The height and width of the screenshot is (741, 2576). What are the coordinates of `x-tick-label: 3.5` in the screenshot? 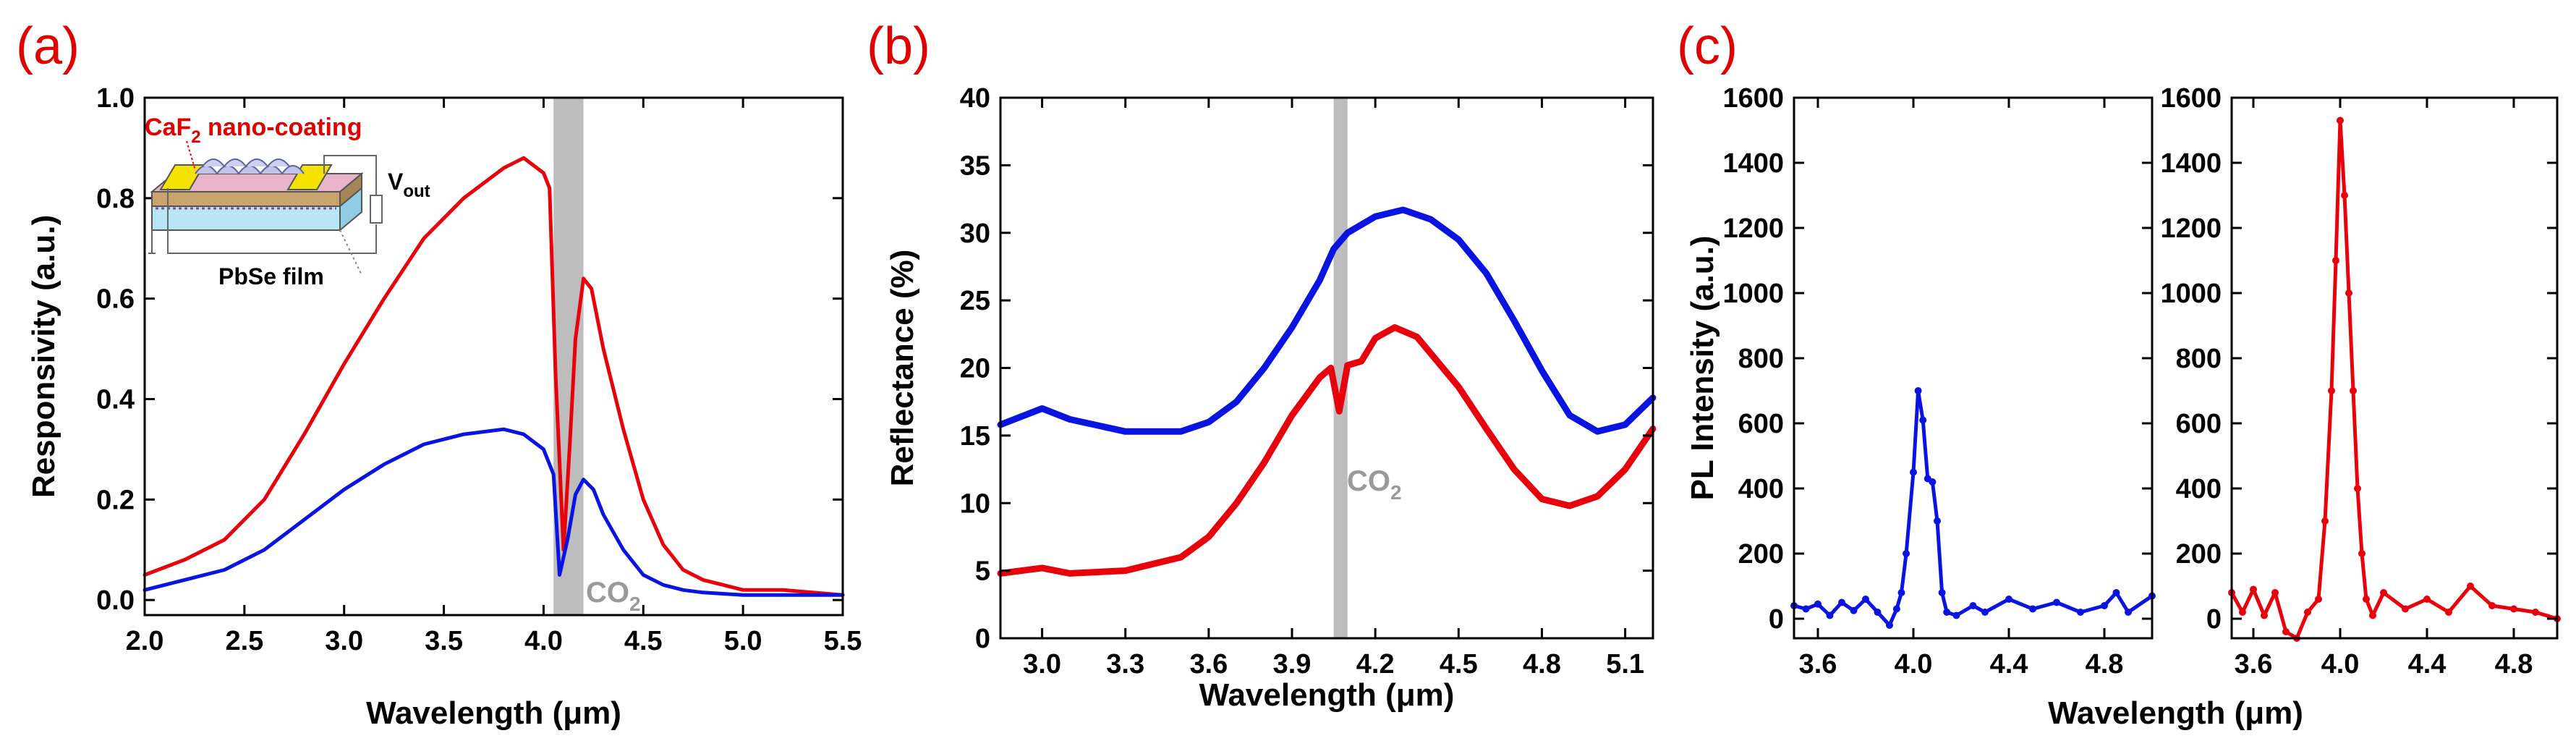 It's located at (444, 641).